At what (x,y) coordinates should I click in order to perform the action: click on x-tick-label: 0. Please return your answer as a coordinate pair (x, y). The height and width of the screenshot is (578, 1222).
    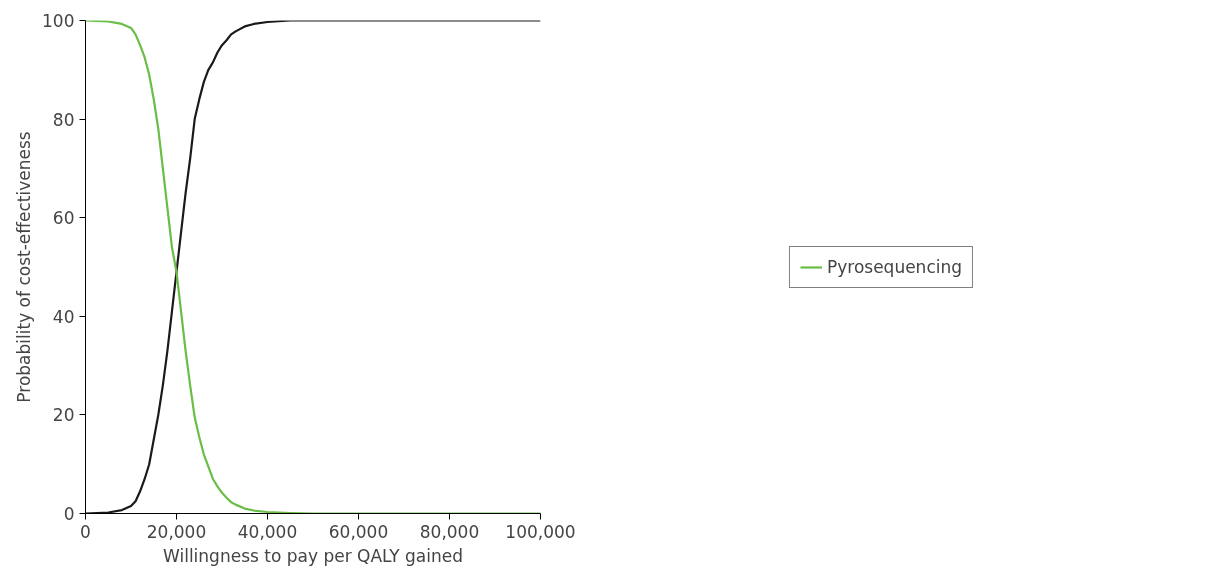
    Looking at the image, I should click on (85, 531).